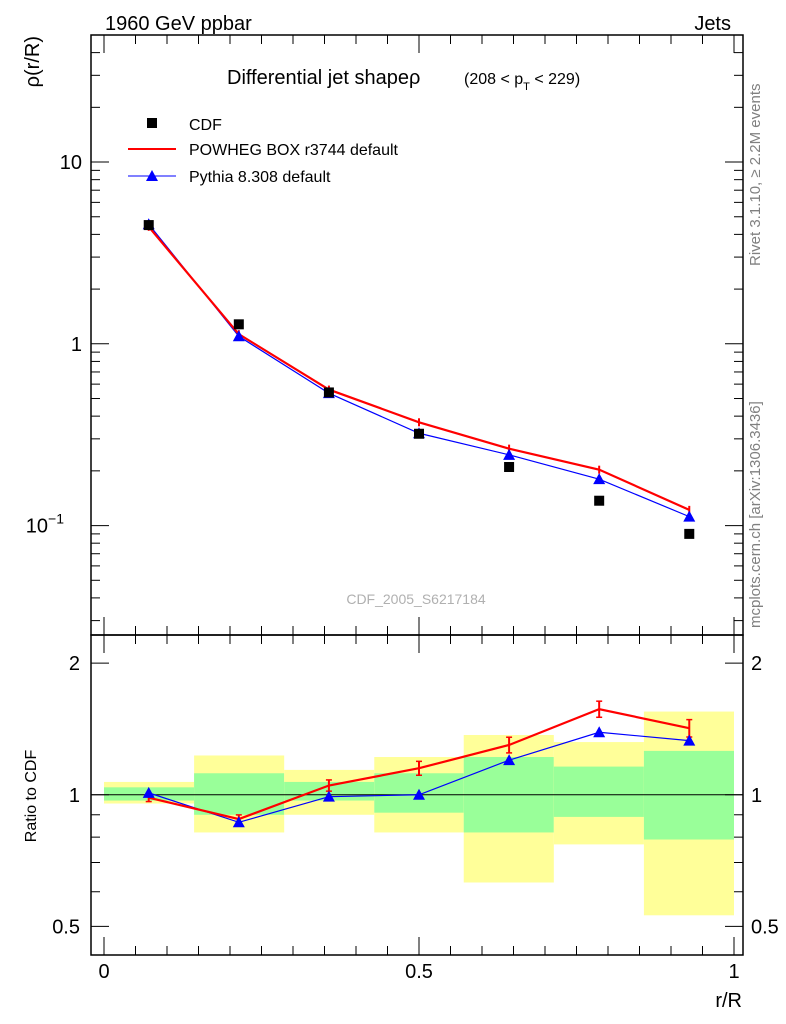 This screenshot has width=786, height=1024. Describe the element at coordinates (74, 796) in the screenshot. I see `ratio-y-tick-label-left: 1` at that location.